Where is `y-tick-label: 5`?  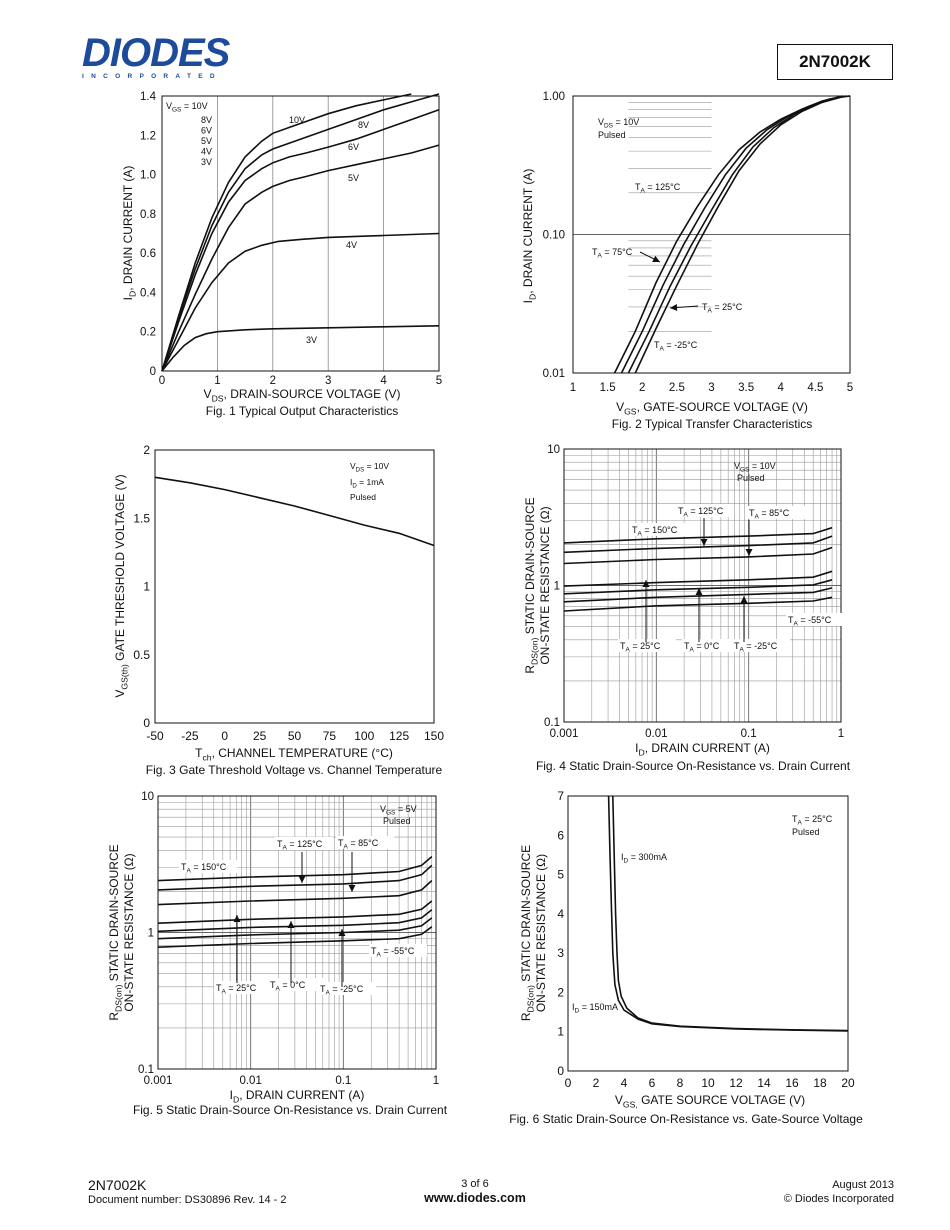 y-tick-label: 5 is located at coordinates (560, 875).